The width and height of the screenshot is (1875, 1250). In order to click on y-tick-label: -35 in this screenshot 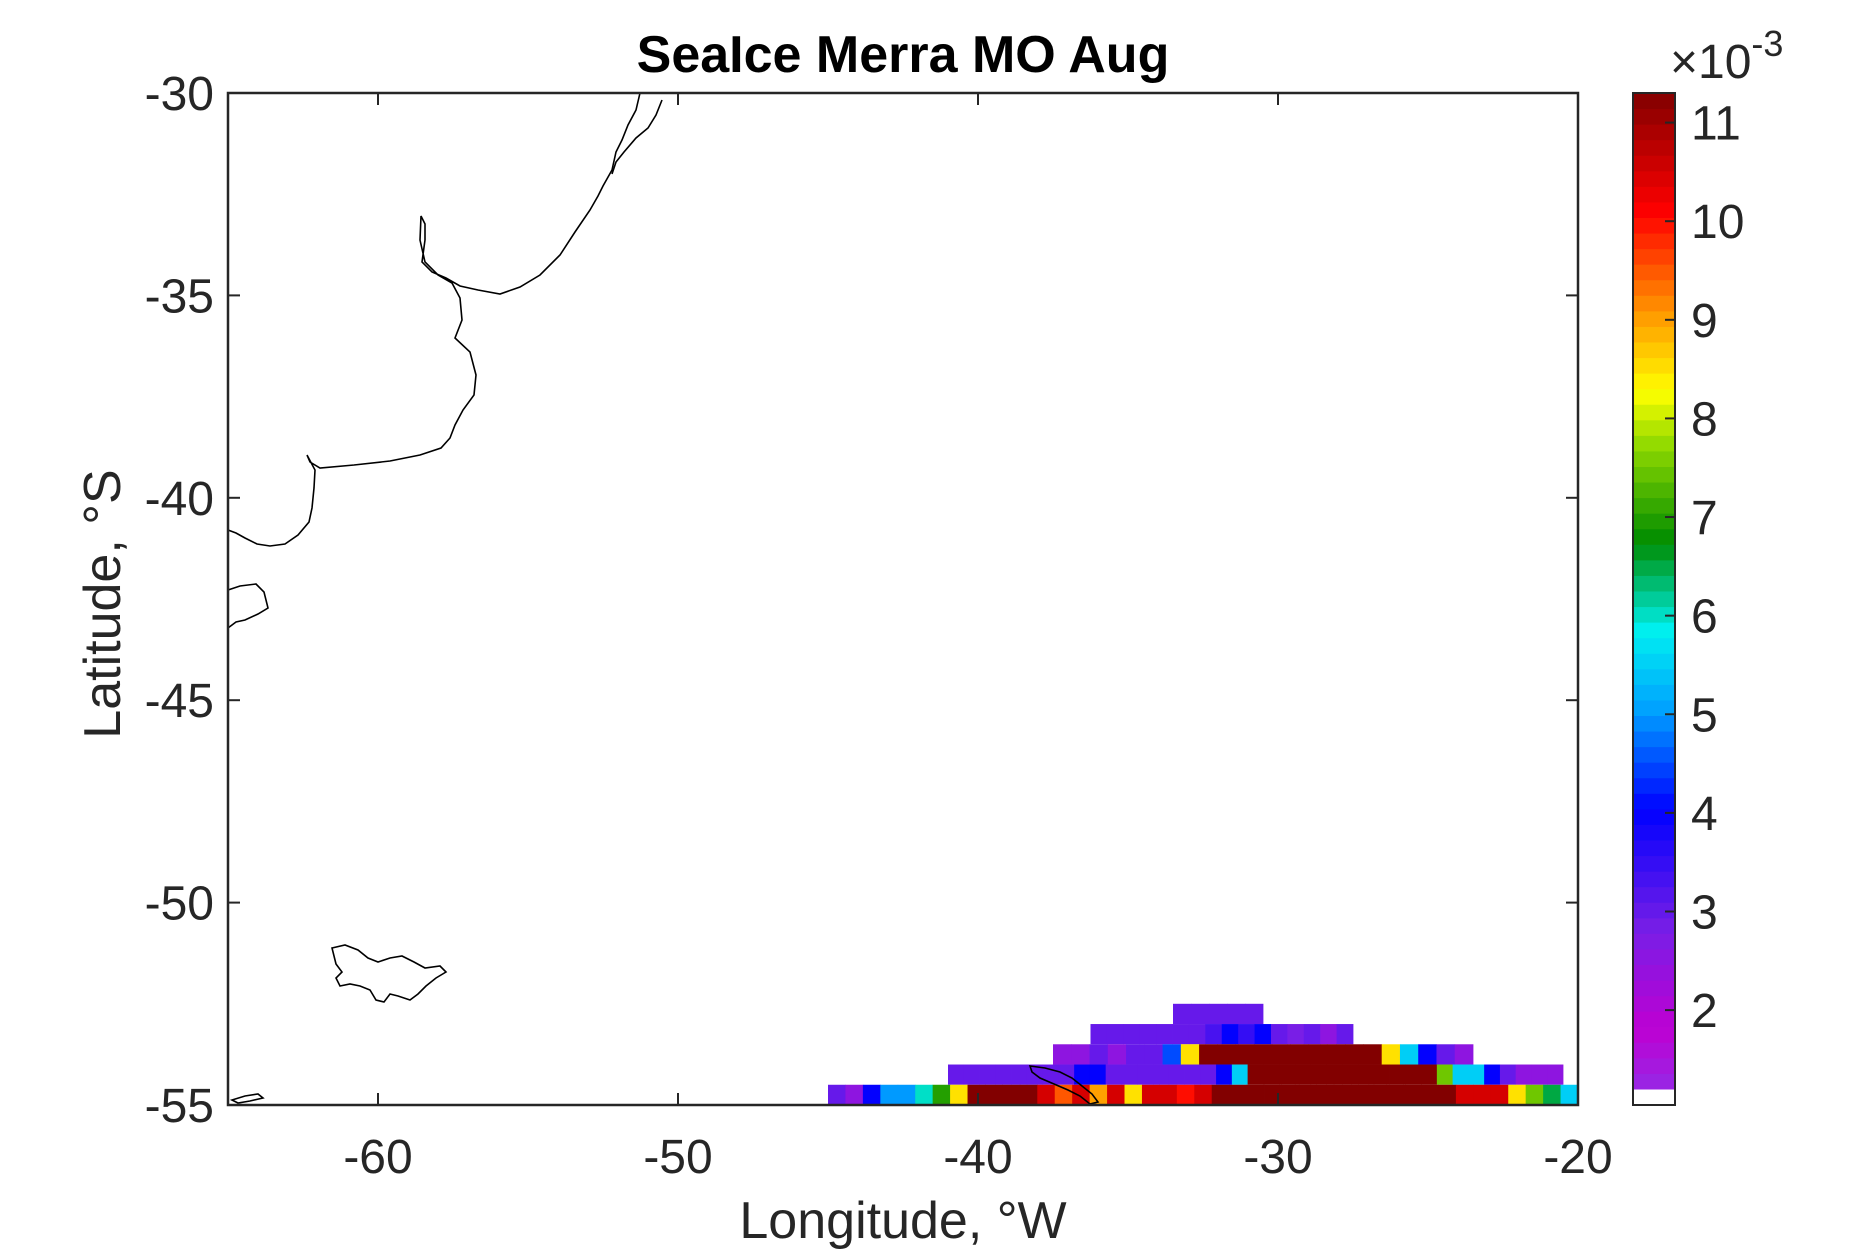, I will do `click(179, 296)`.